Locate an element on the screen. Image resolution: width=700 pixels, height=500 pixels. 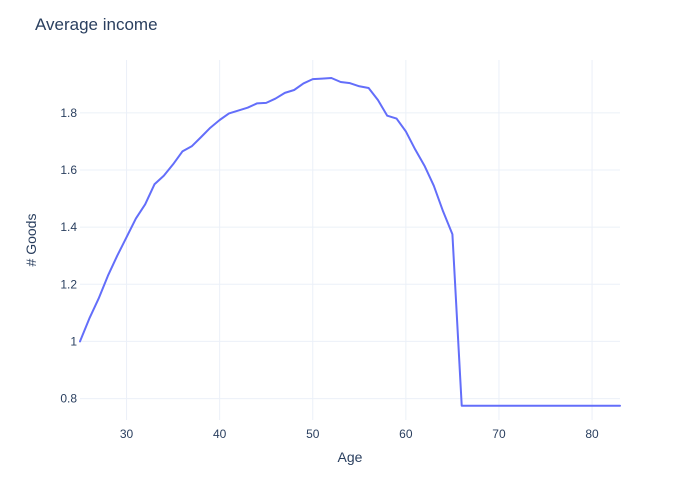
y-tick-label: 1.8 is located at coordinates (68, 113).